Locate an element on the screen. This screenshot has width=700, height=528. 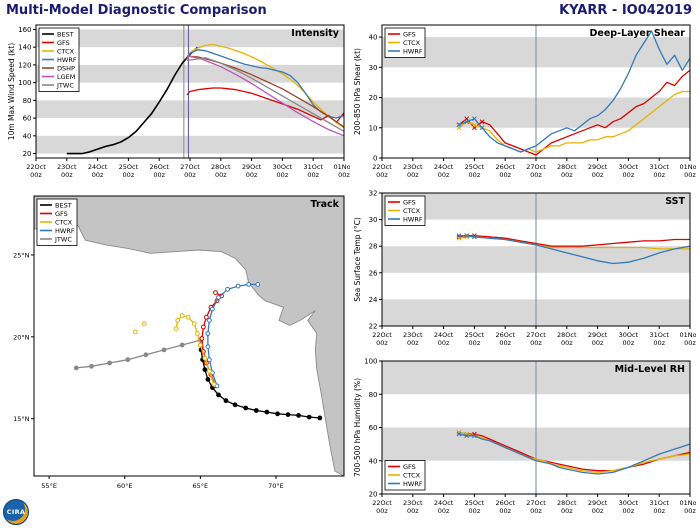
sst-ytick: 26 is located at coordinates (373, 273).